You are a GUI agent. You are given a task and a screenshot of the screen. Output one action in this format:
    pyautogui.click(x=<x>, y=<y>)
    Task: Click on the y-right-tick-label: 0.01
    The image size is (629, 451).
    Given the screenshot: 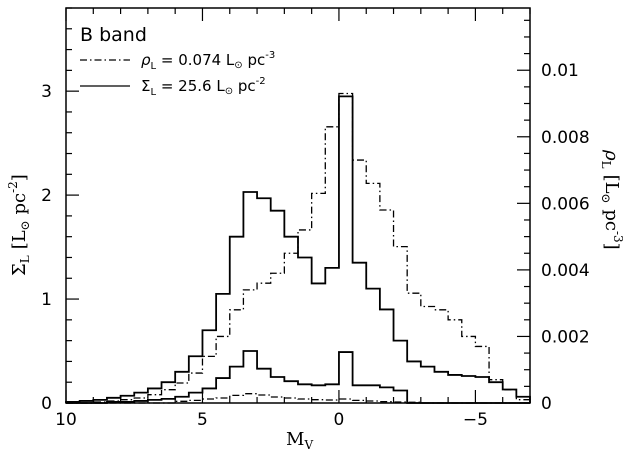 What is the action you would take?
    pyautogui.click(x=560, y=71)
    